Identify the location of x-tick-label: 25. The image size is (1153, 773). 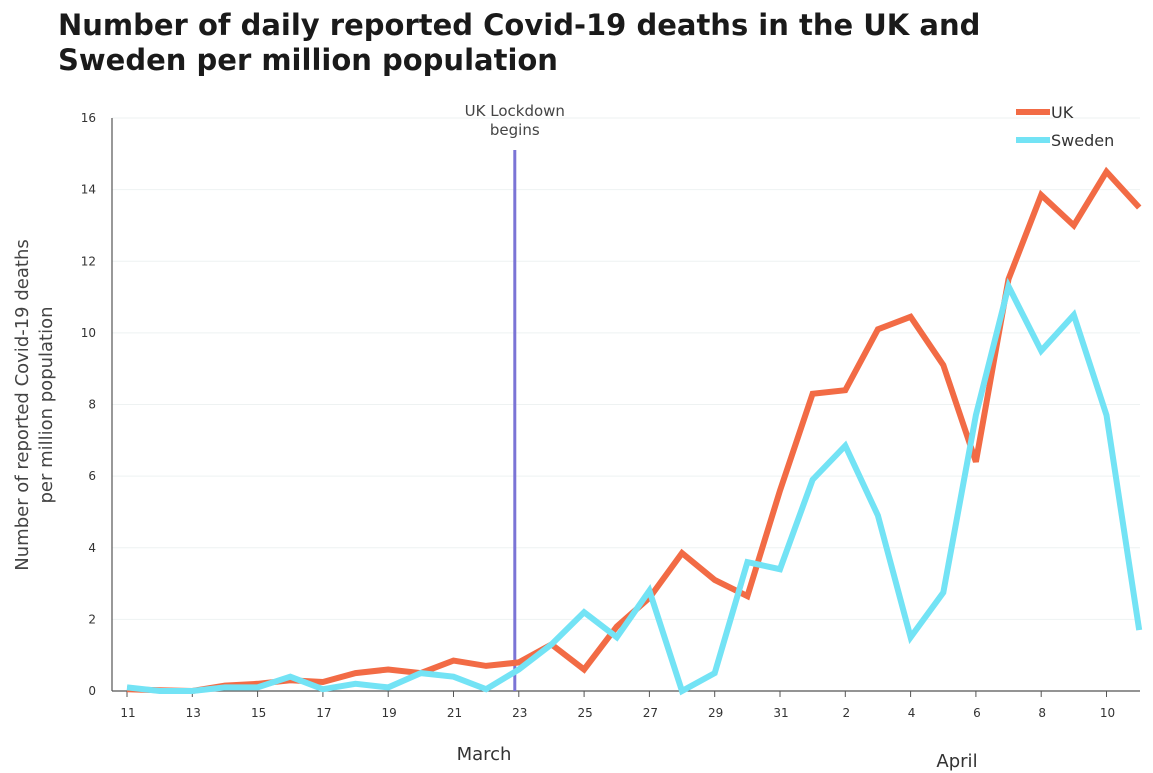
(584, 713).